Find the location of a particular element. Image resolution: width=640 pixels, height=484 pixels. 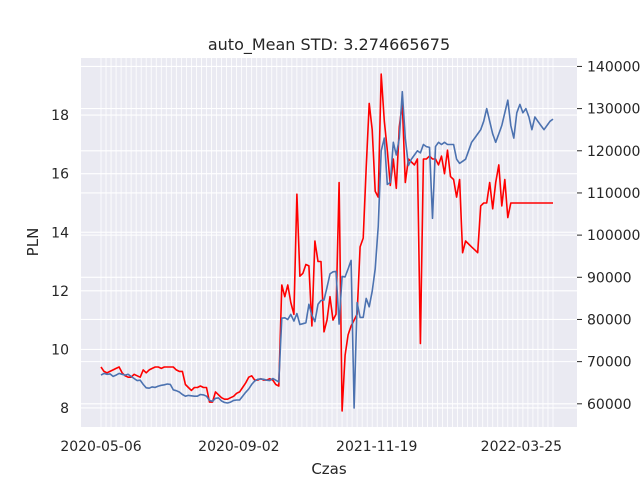

x-tick-label: 2021-11-19 is located at coordinates (376, 447).